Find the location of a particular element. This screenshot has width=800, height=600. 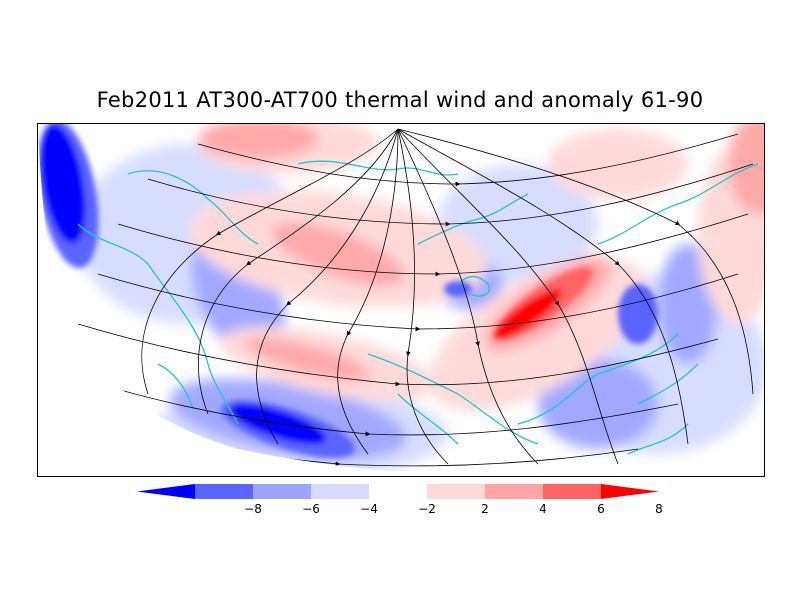

legend-arrow-high is located at coordinates (630, 491).